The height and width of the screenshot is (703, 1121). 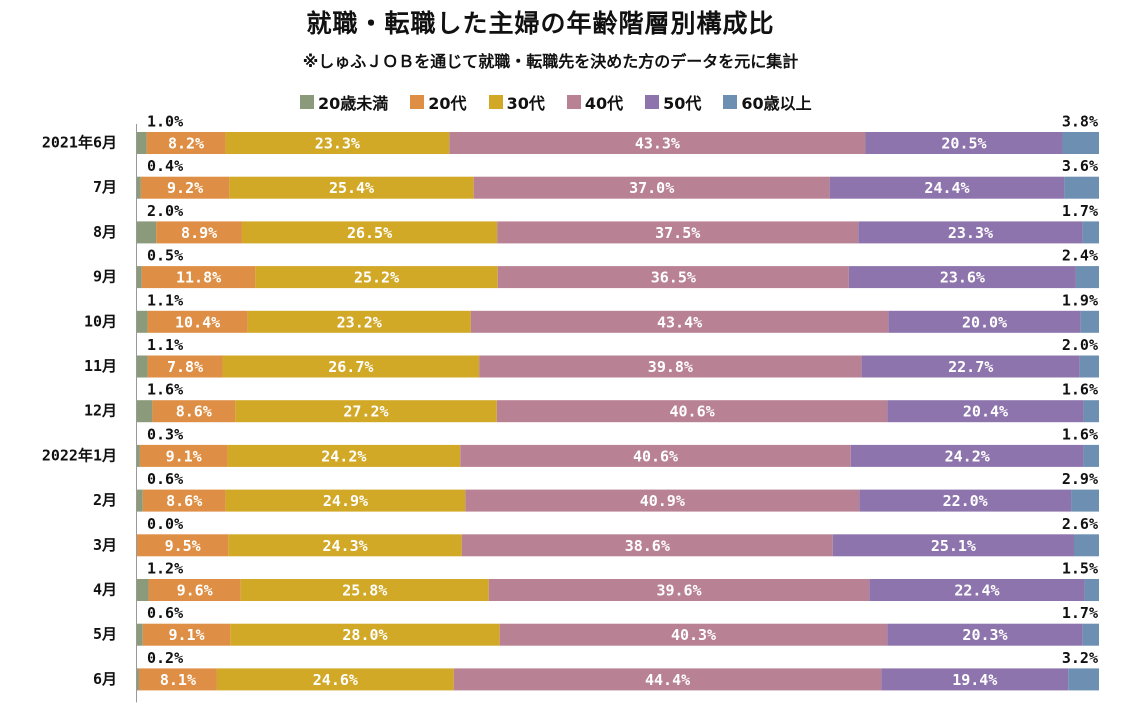 What do you see at coordinates (165, 211) in the screenshot?
I see `data-label: 2.0%` at bounding box center [165, 211].